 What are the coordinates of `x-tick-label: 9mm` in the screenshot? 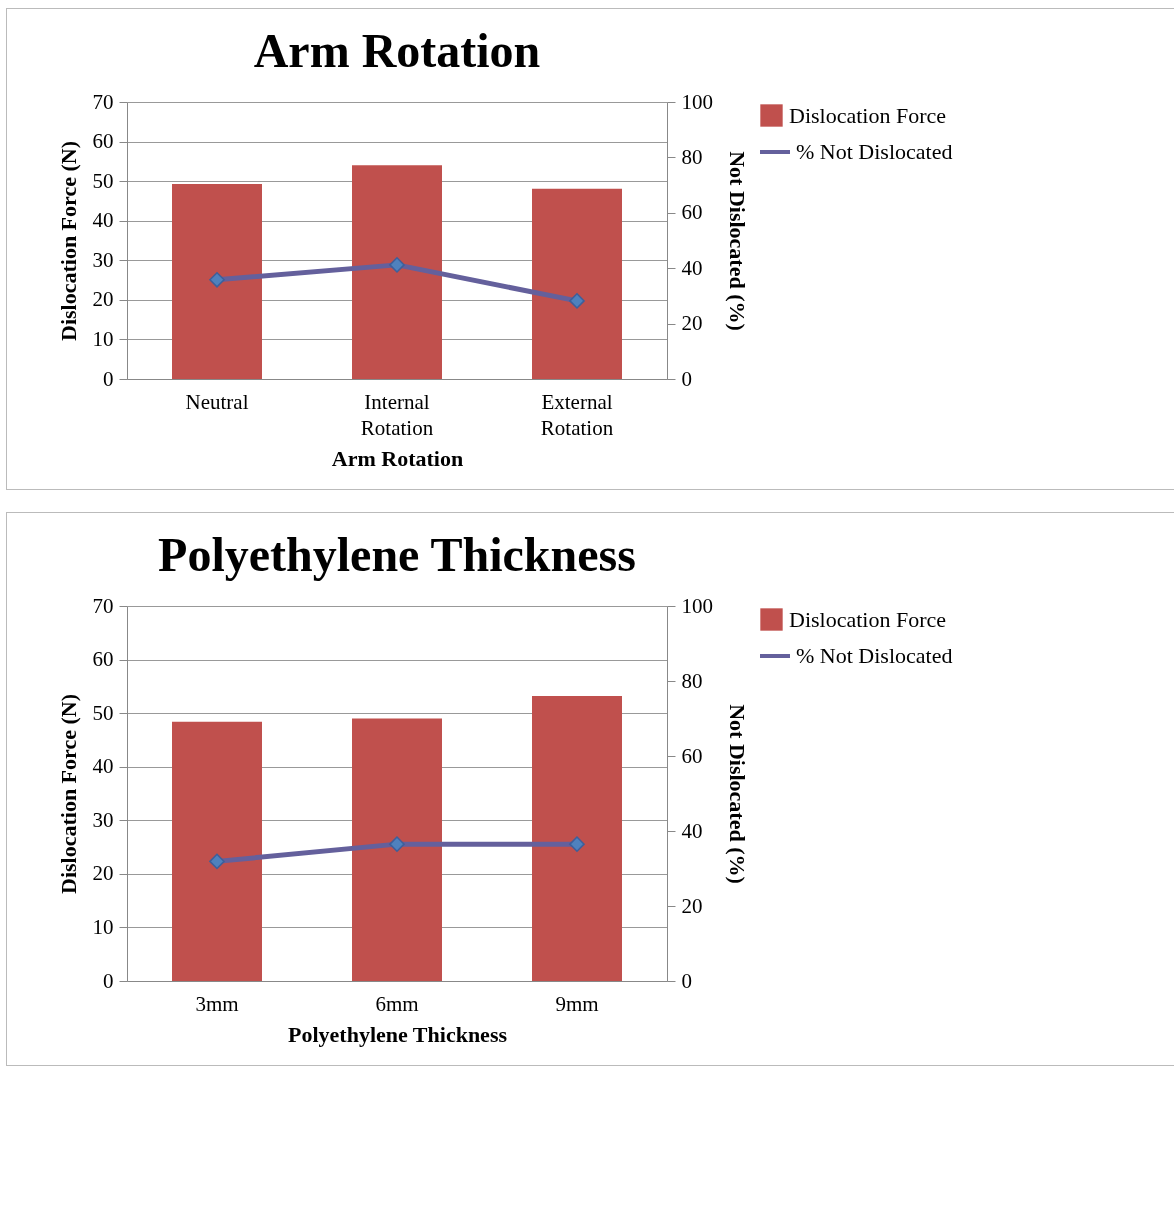 It's located at (577, 1003).